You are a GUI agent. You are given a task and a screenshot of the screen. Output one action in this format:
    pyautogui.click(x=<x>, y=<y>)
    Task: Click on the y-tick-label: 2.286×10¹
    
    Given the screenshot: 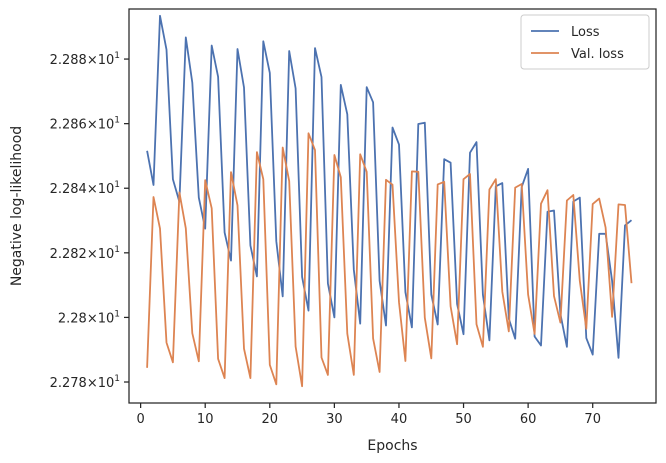 What is the action you would take?
    pyautogui.click(x=85, y=124)
    